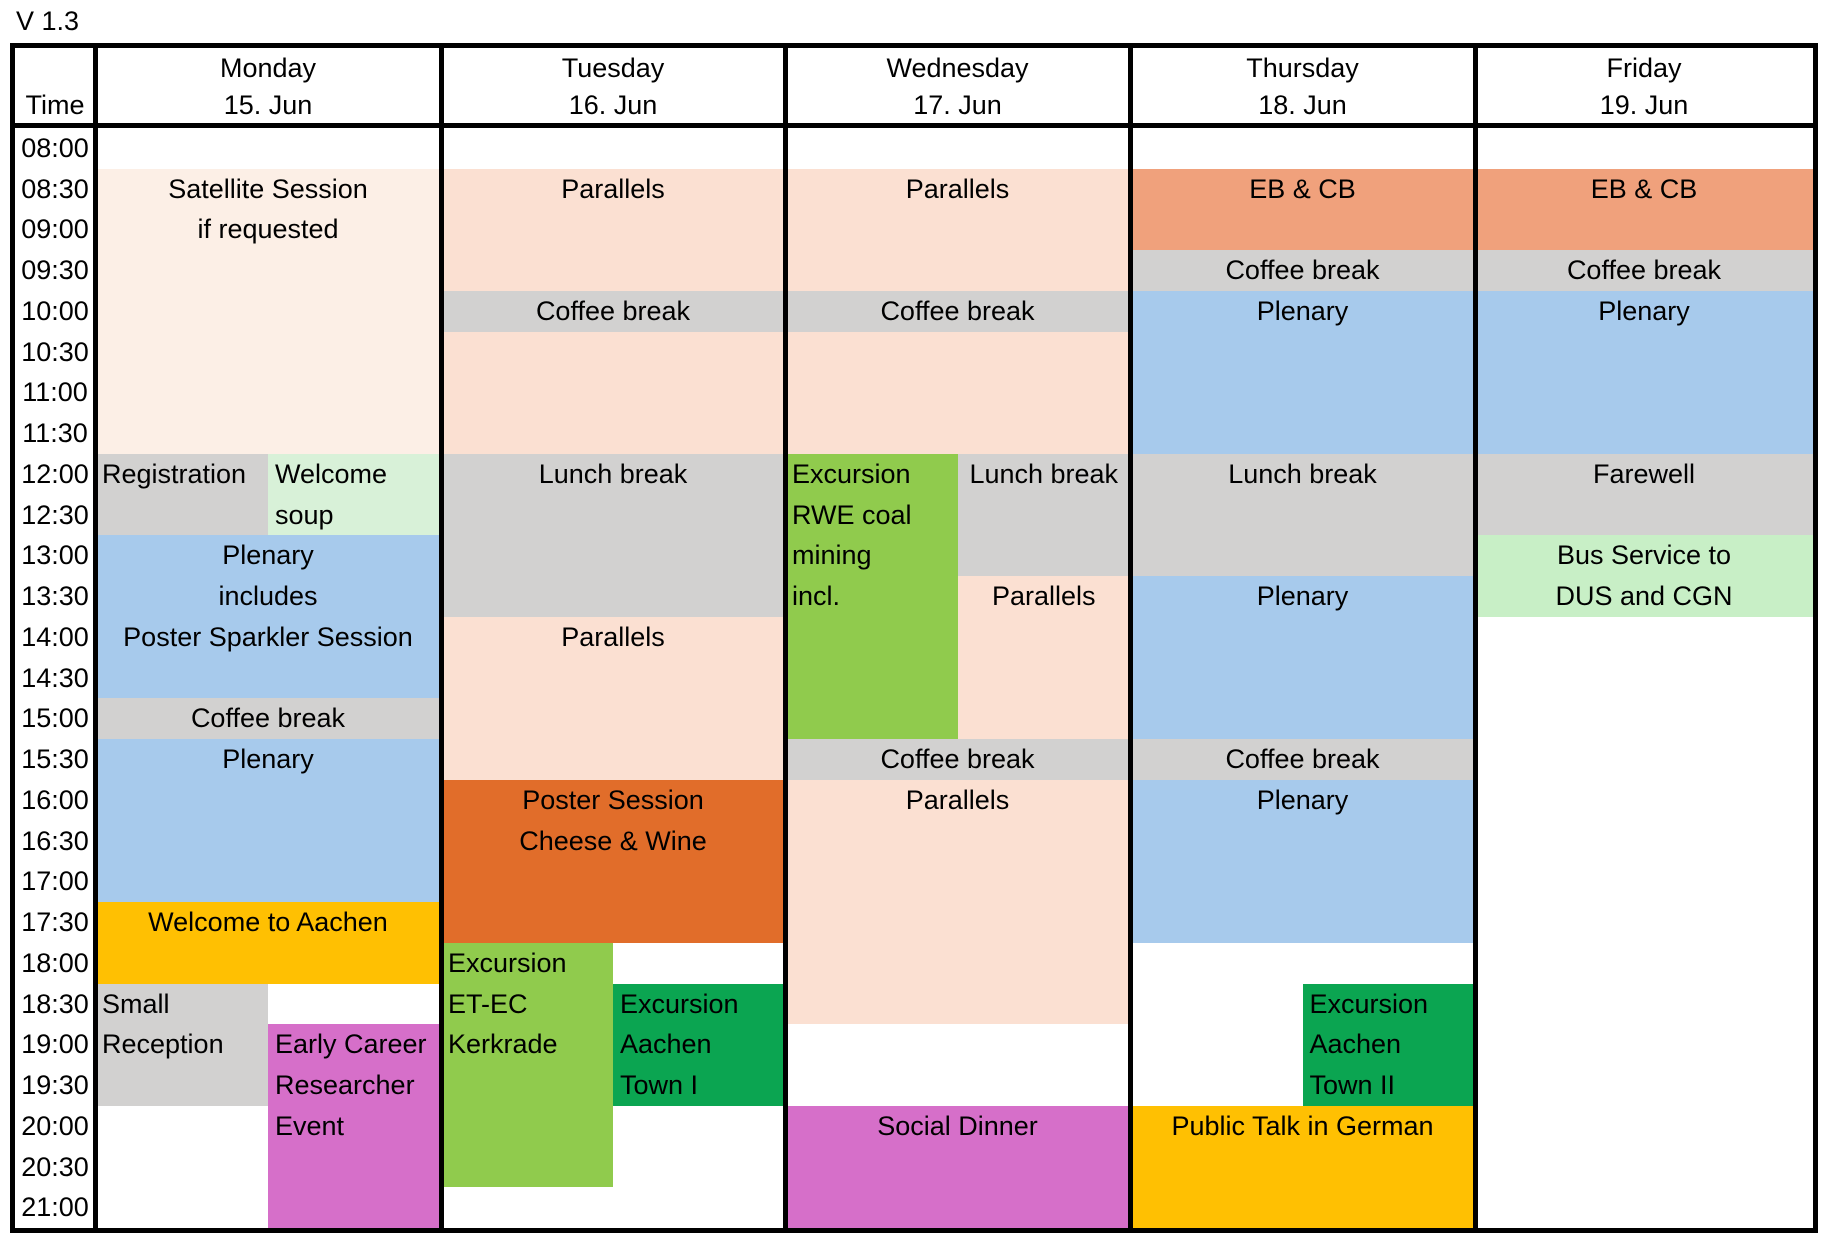  I want to click on time-label: 16:00, so click(55, 799).